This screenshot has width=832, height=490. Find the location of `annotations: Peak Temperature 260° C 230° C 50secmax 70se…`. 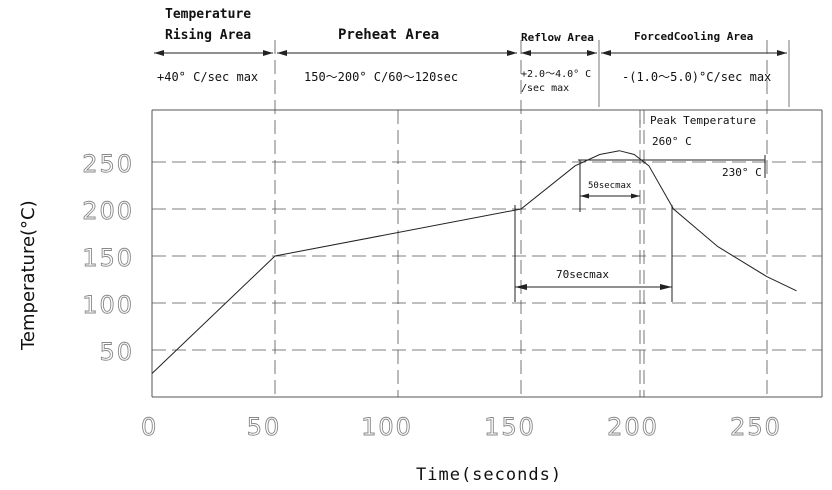

annotations: Peak Temperature 260° C 230° C 50secmax 70se… is located at coordinates (640, 208).